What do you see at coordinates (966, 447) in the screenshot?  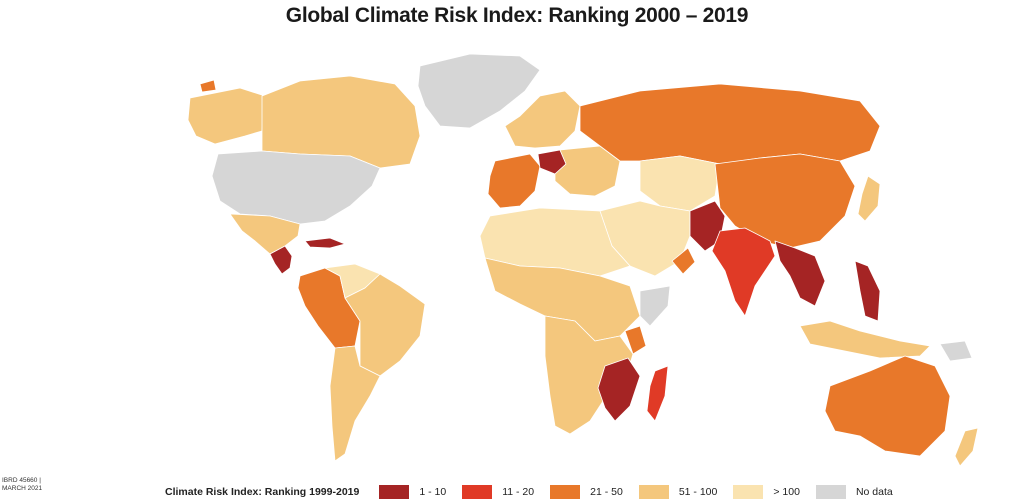 I see `region-new-zealand` at bounding box center [966, 447].